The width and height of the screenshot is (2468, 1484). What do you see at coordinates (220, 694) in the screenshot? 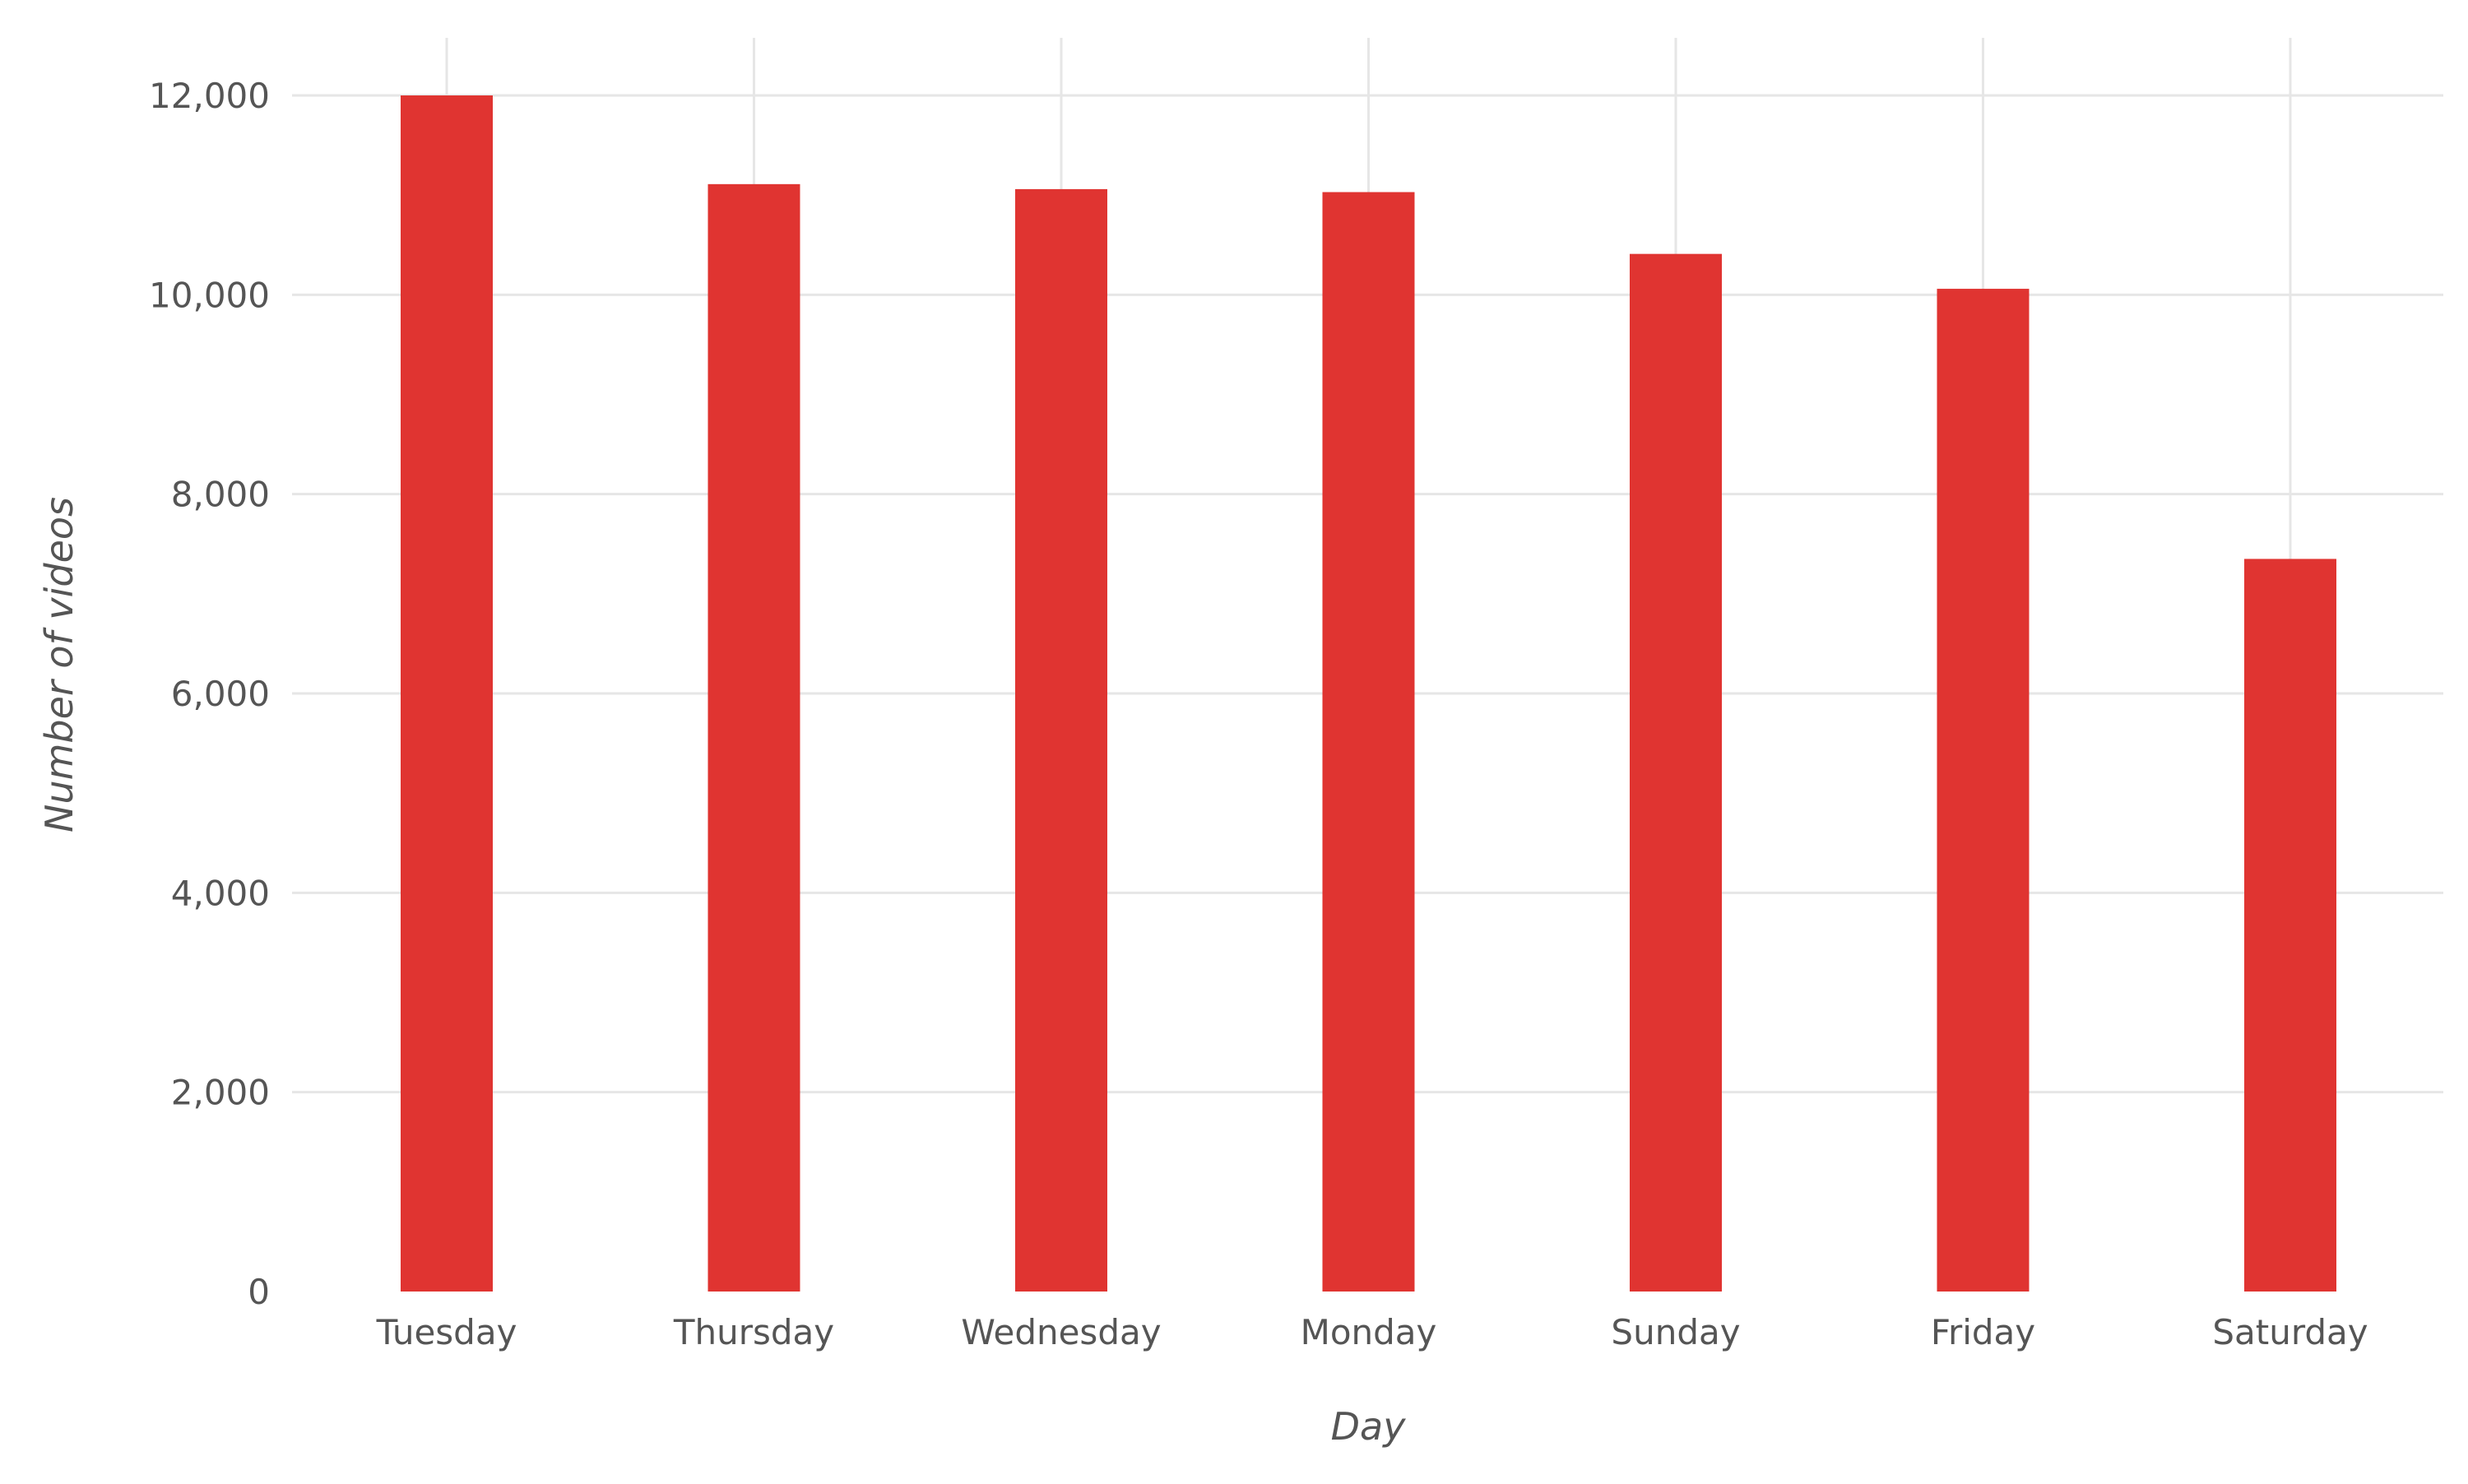
I see `y-tick-label: 6,000` at bounding box center [220, 694].